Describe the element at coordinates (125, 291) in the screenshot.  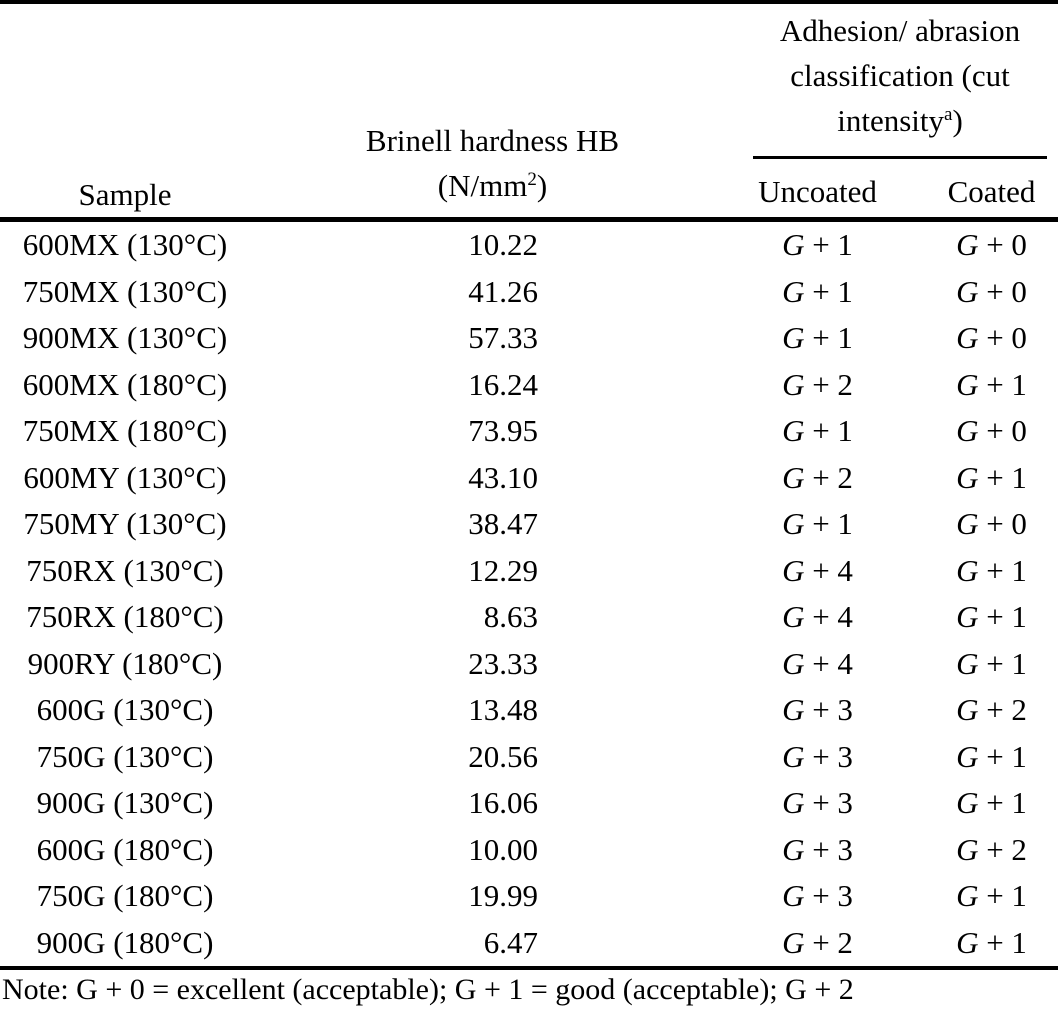
I see `sample-cell-value: 750MX (130°C)` at that location.